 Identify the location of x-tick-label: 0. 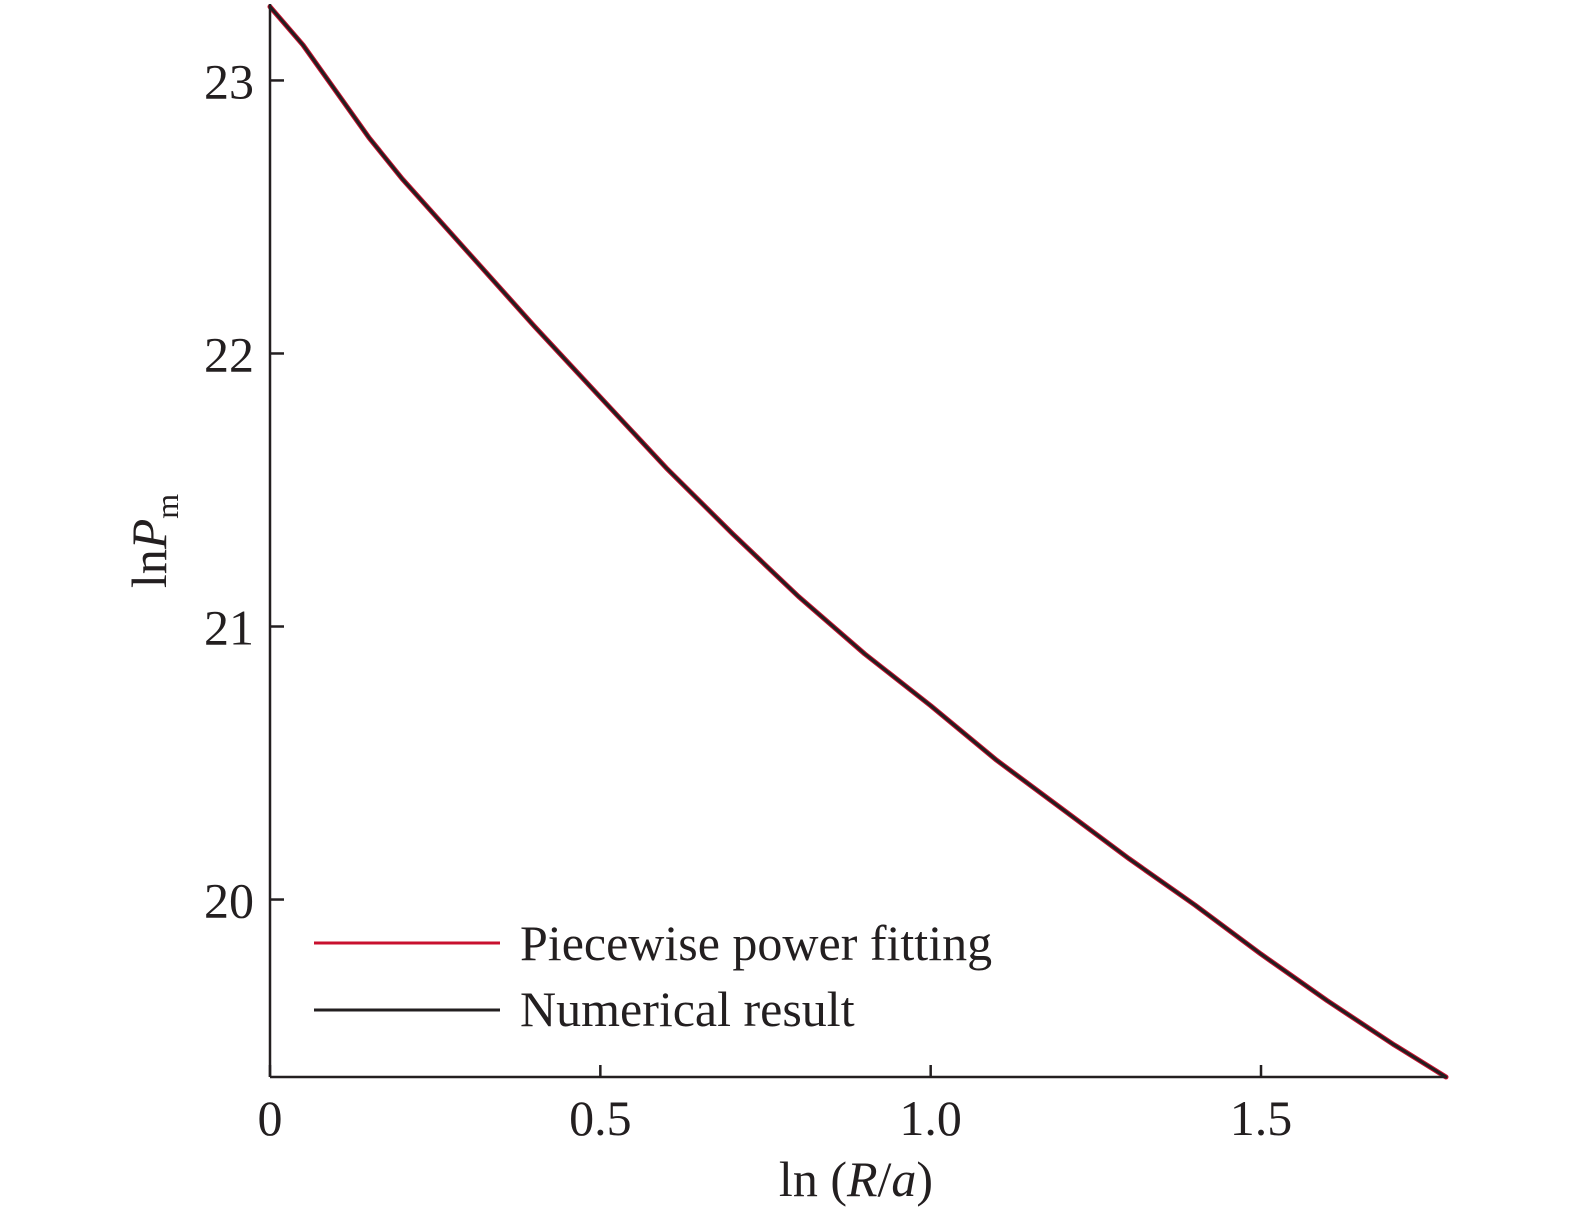
(270, 1118).